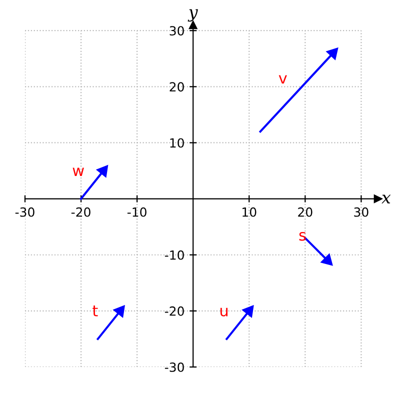 This screenshot has width=400, height=400. I want to click on x-tick-label: 30, so click(361, 212).